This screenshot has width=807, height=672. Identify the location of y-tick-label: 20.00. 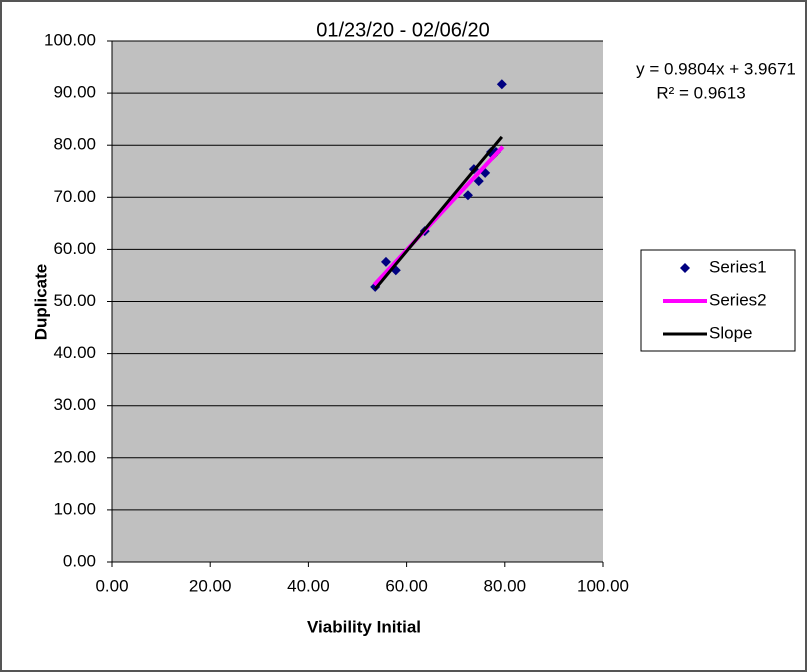
(74, 456).